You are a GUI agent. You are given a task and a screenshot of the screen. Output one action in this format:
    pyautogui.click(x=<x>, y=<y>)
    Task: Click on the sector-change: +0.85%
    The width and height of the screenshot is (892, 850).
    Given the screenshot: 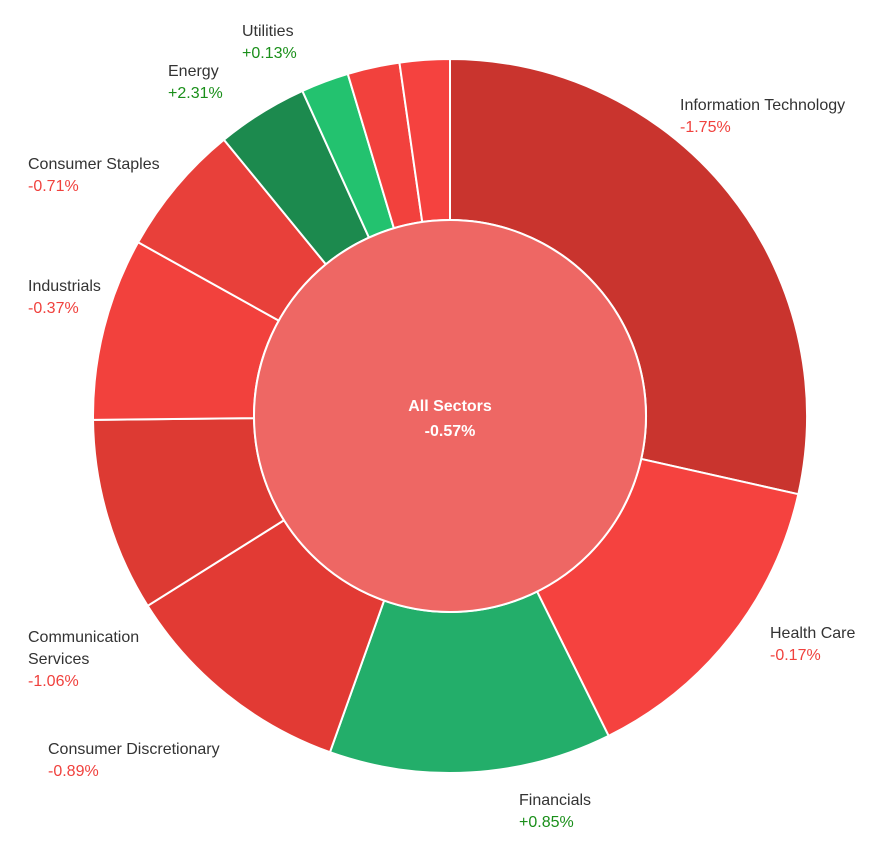 What is the action you would take?
    pyautogui.click(x=546, y=822)
    